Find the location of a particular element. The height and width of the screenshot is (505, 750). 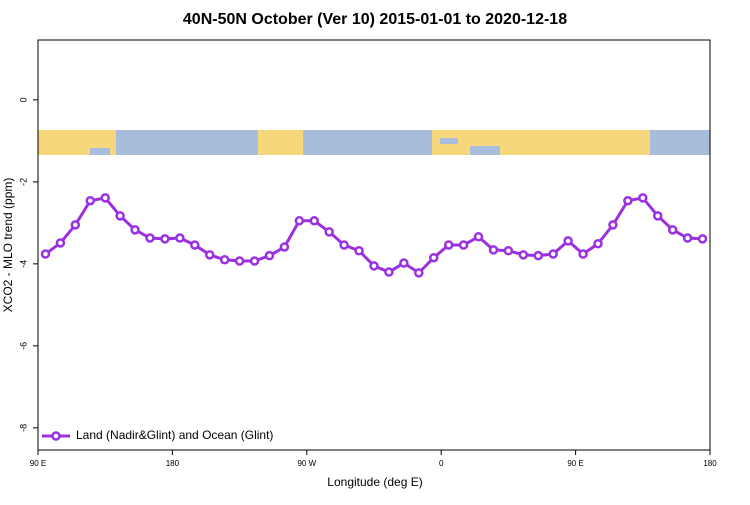

x-tick-label: 0 is located at coordinates (441, 463).